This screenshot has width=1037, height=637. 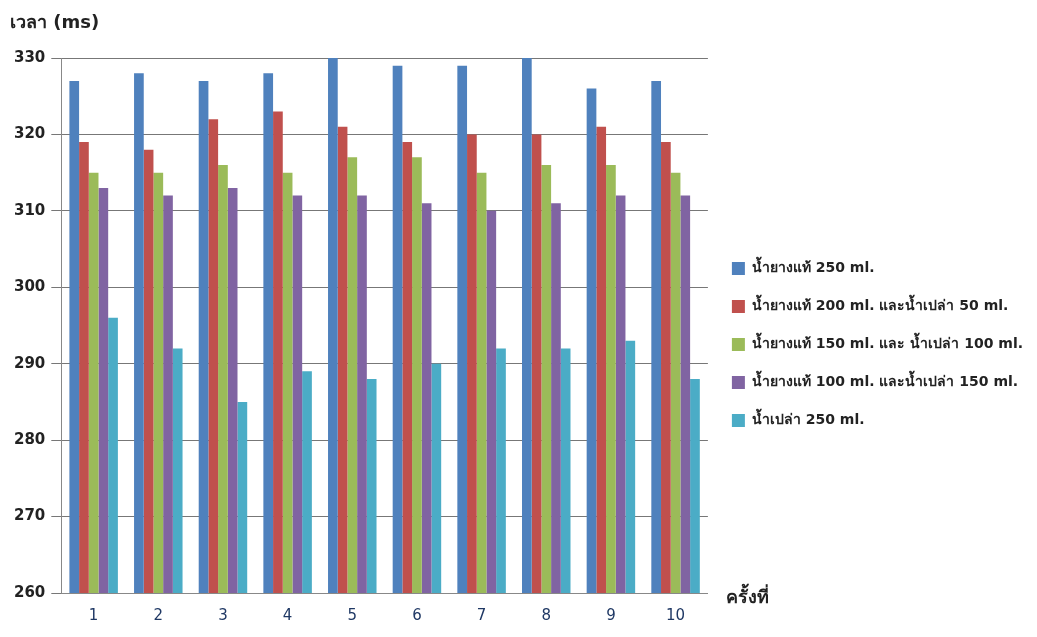 I want to click on x-tick-label: 2, so click(x=158, y=614).